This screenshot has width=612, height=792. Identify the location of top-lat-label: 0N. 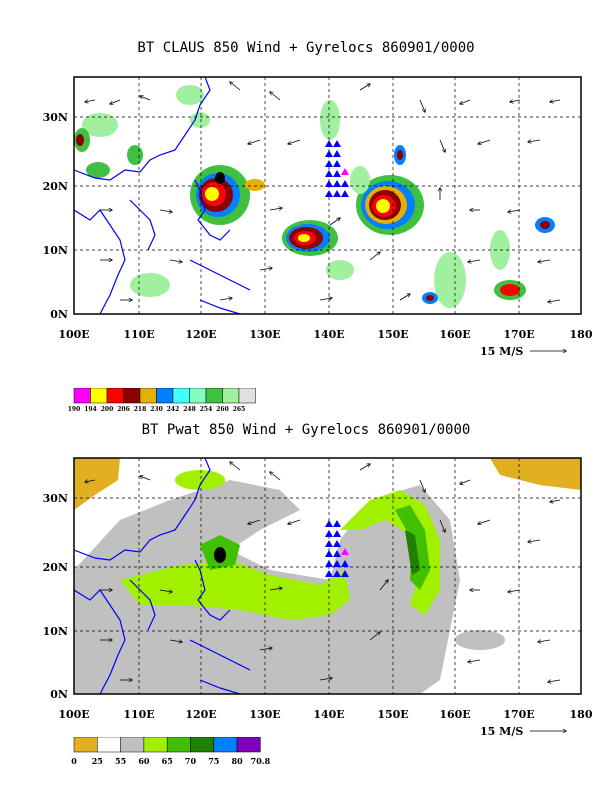
(59, 314).